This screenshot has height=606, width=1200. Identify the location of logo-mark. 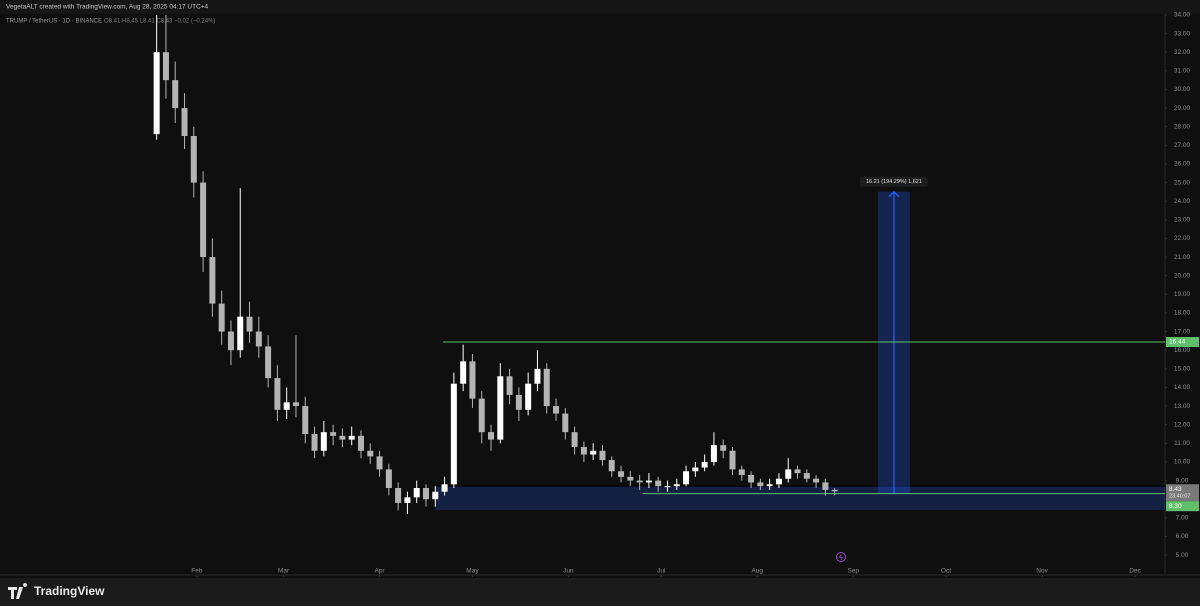
(18, 591).